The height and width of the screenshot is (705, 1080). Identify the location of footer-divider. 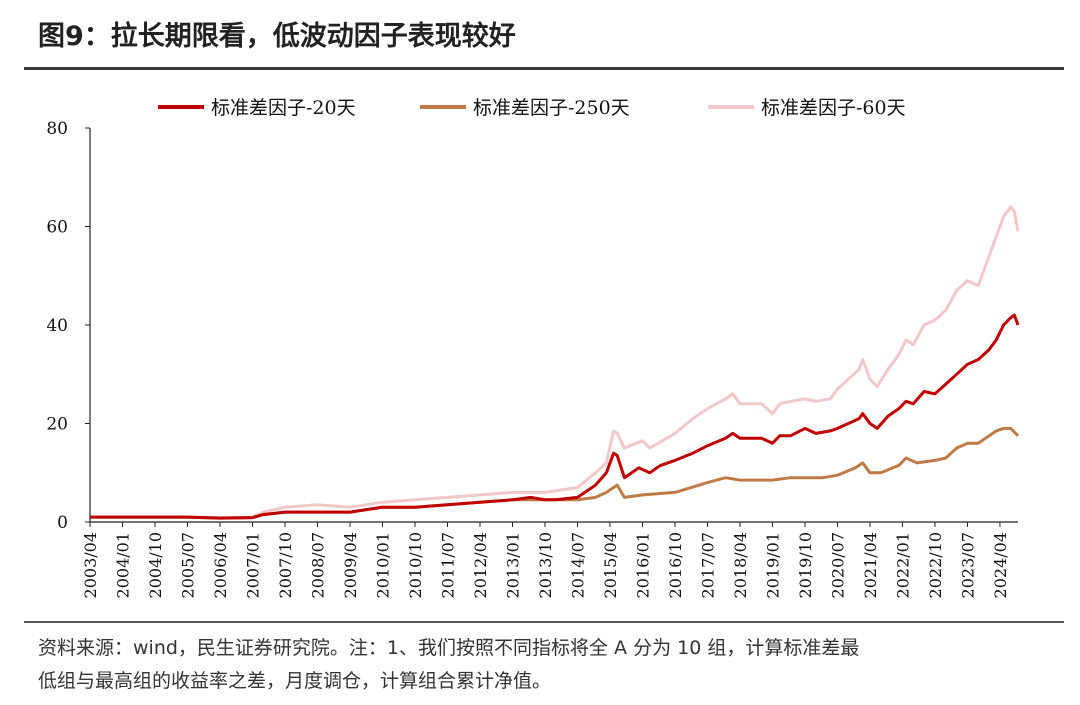
(544, 622).